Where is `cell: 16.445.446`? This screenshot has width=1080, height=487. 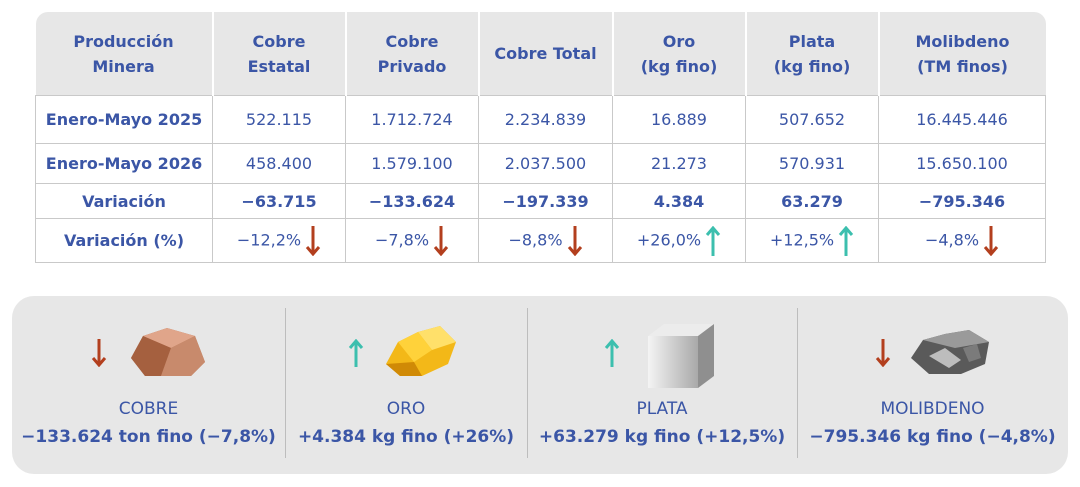 cell: 16.445.446 is located at coordinates (962, 119).